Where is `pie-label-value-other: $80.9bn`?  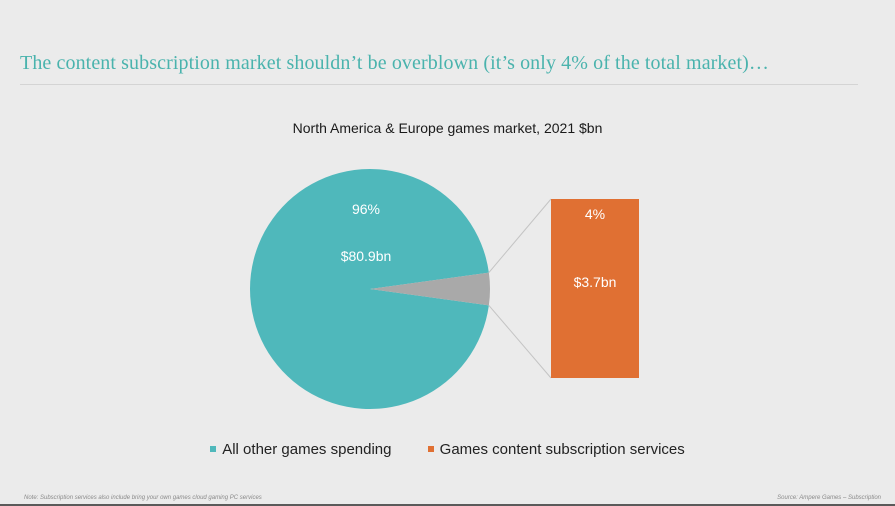 pie-label-value-other: $80.9bn is located at coordinates (366, 256).